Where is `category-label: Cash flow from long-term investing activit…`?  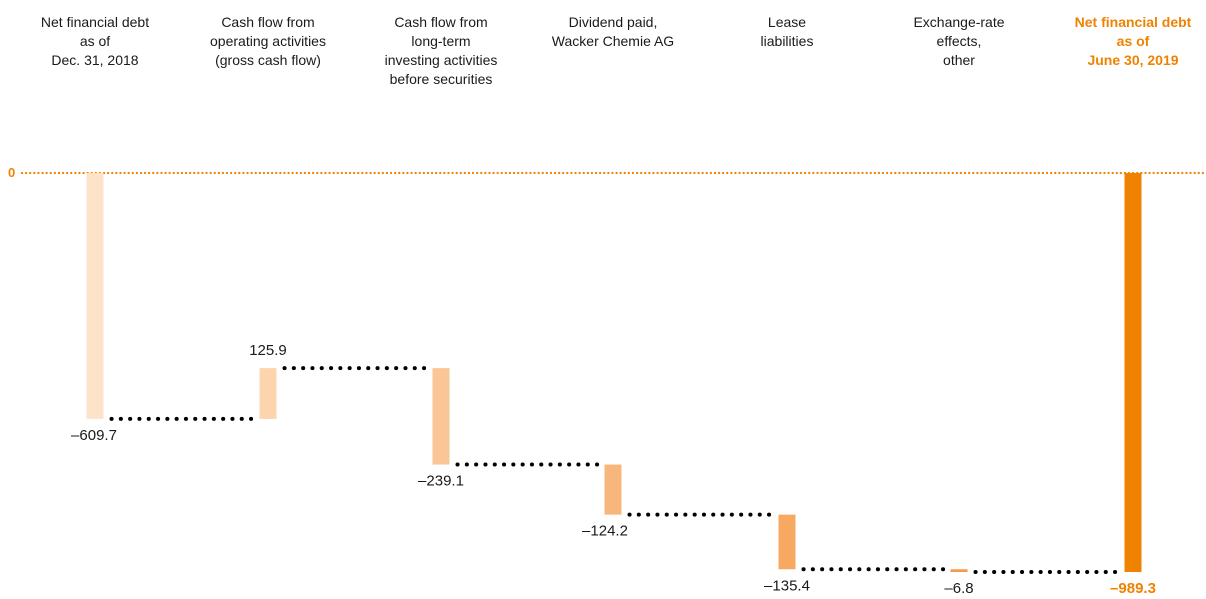
category-label: Cash flow from long-term investing activit… is located at coordinates (441, 50).